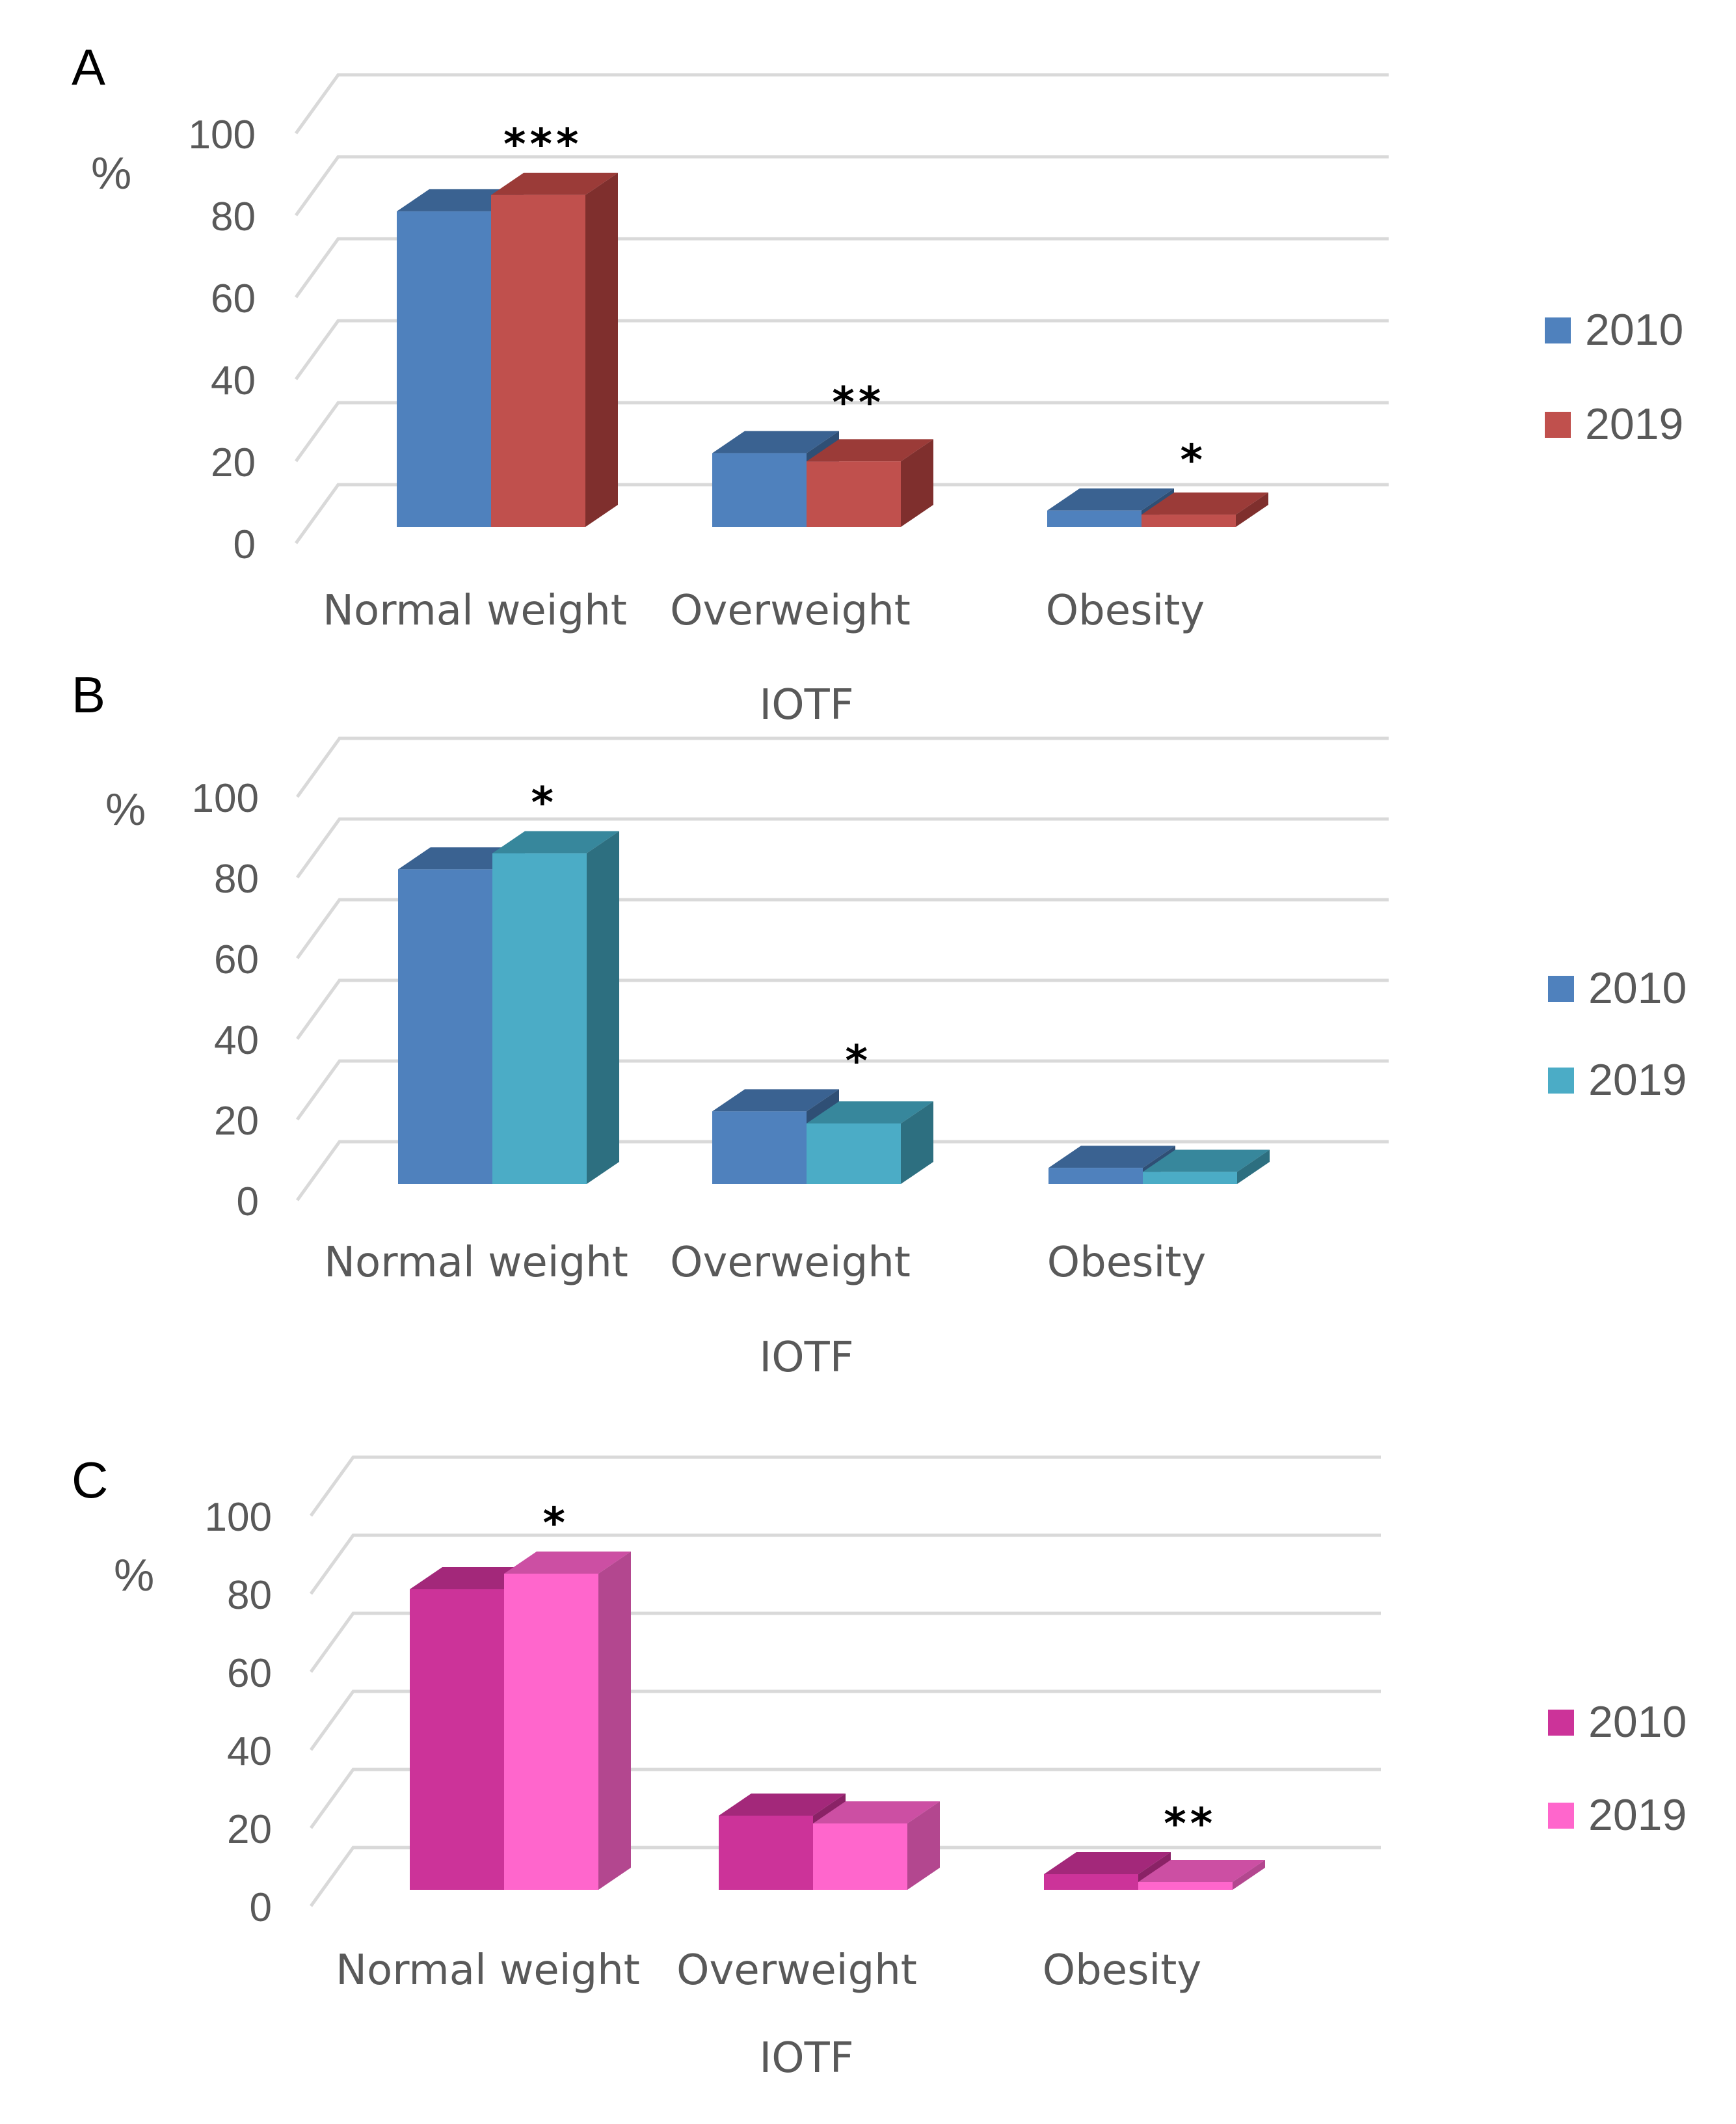 This screenshot has width=1736, height=2124. I want to click on significance-marker: ***, so click(543, 145).